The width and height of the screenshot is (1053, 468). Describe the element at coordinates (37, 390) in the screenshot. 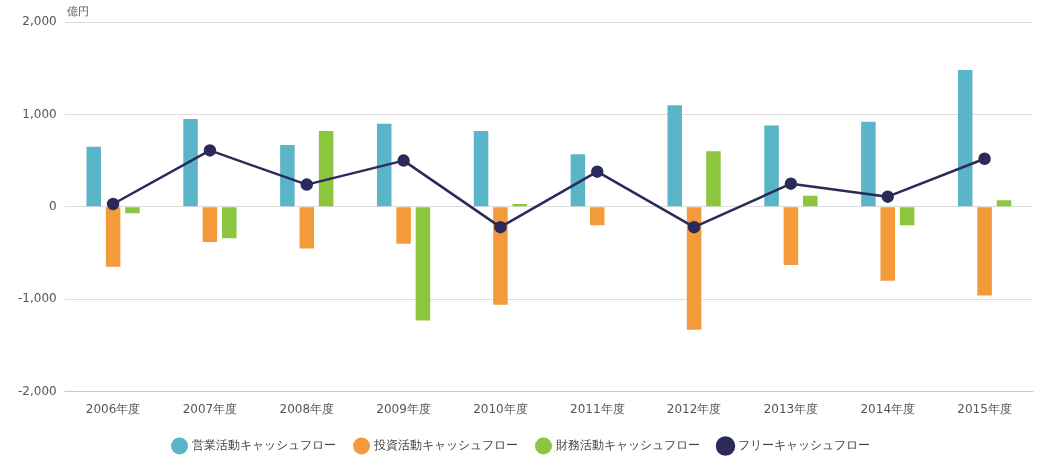

I see `y-tick-label: -2,000` at that location.